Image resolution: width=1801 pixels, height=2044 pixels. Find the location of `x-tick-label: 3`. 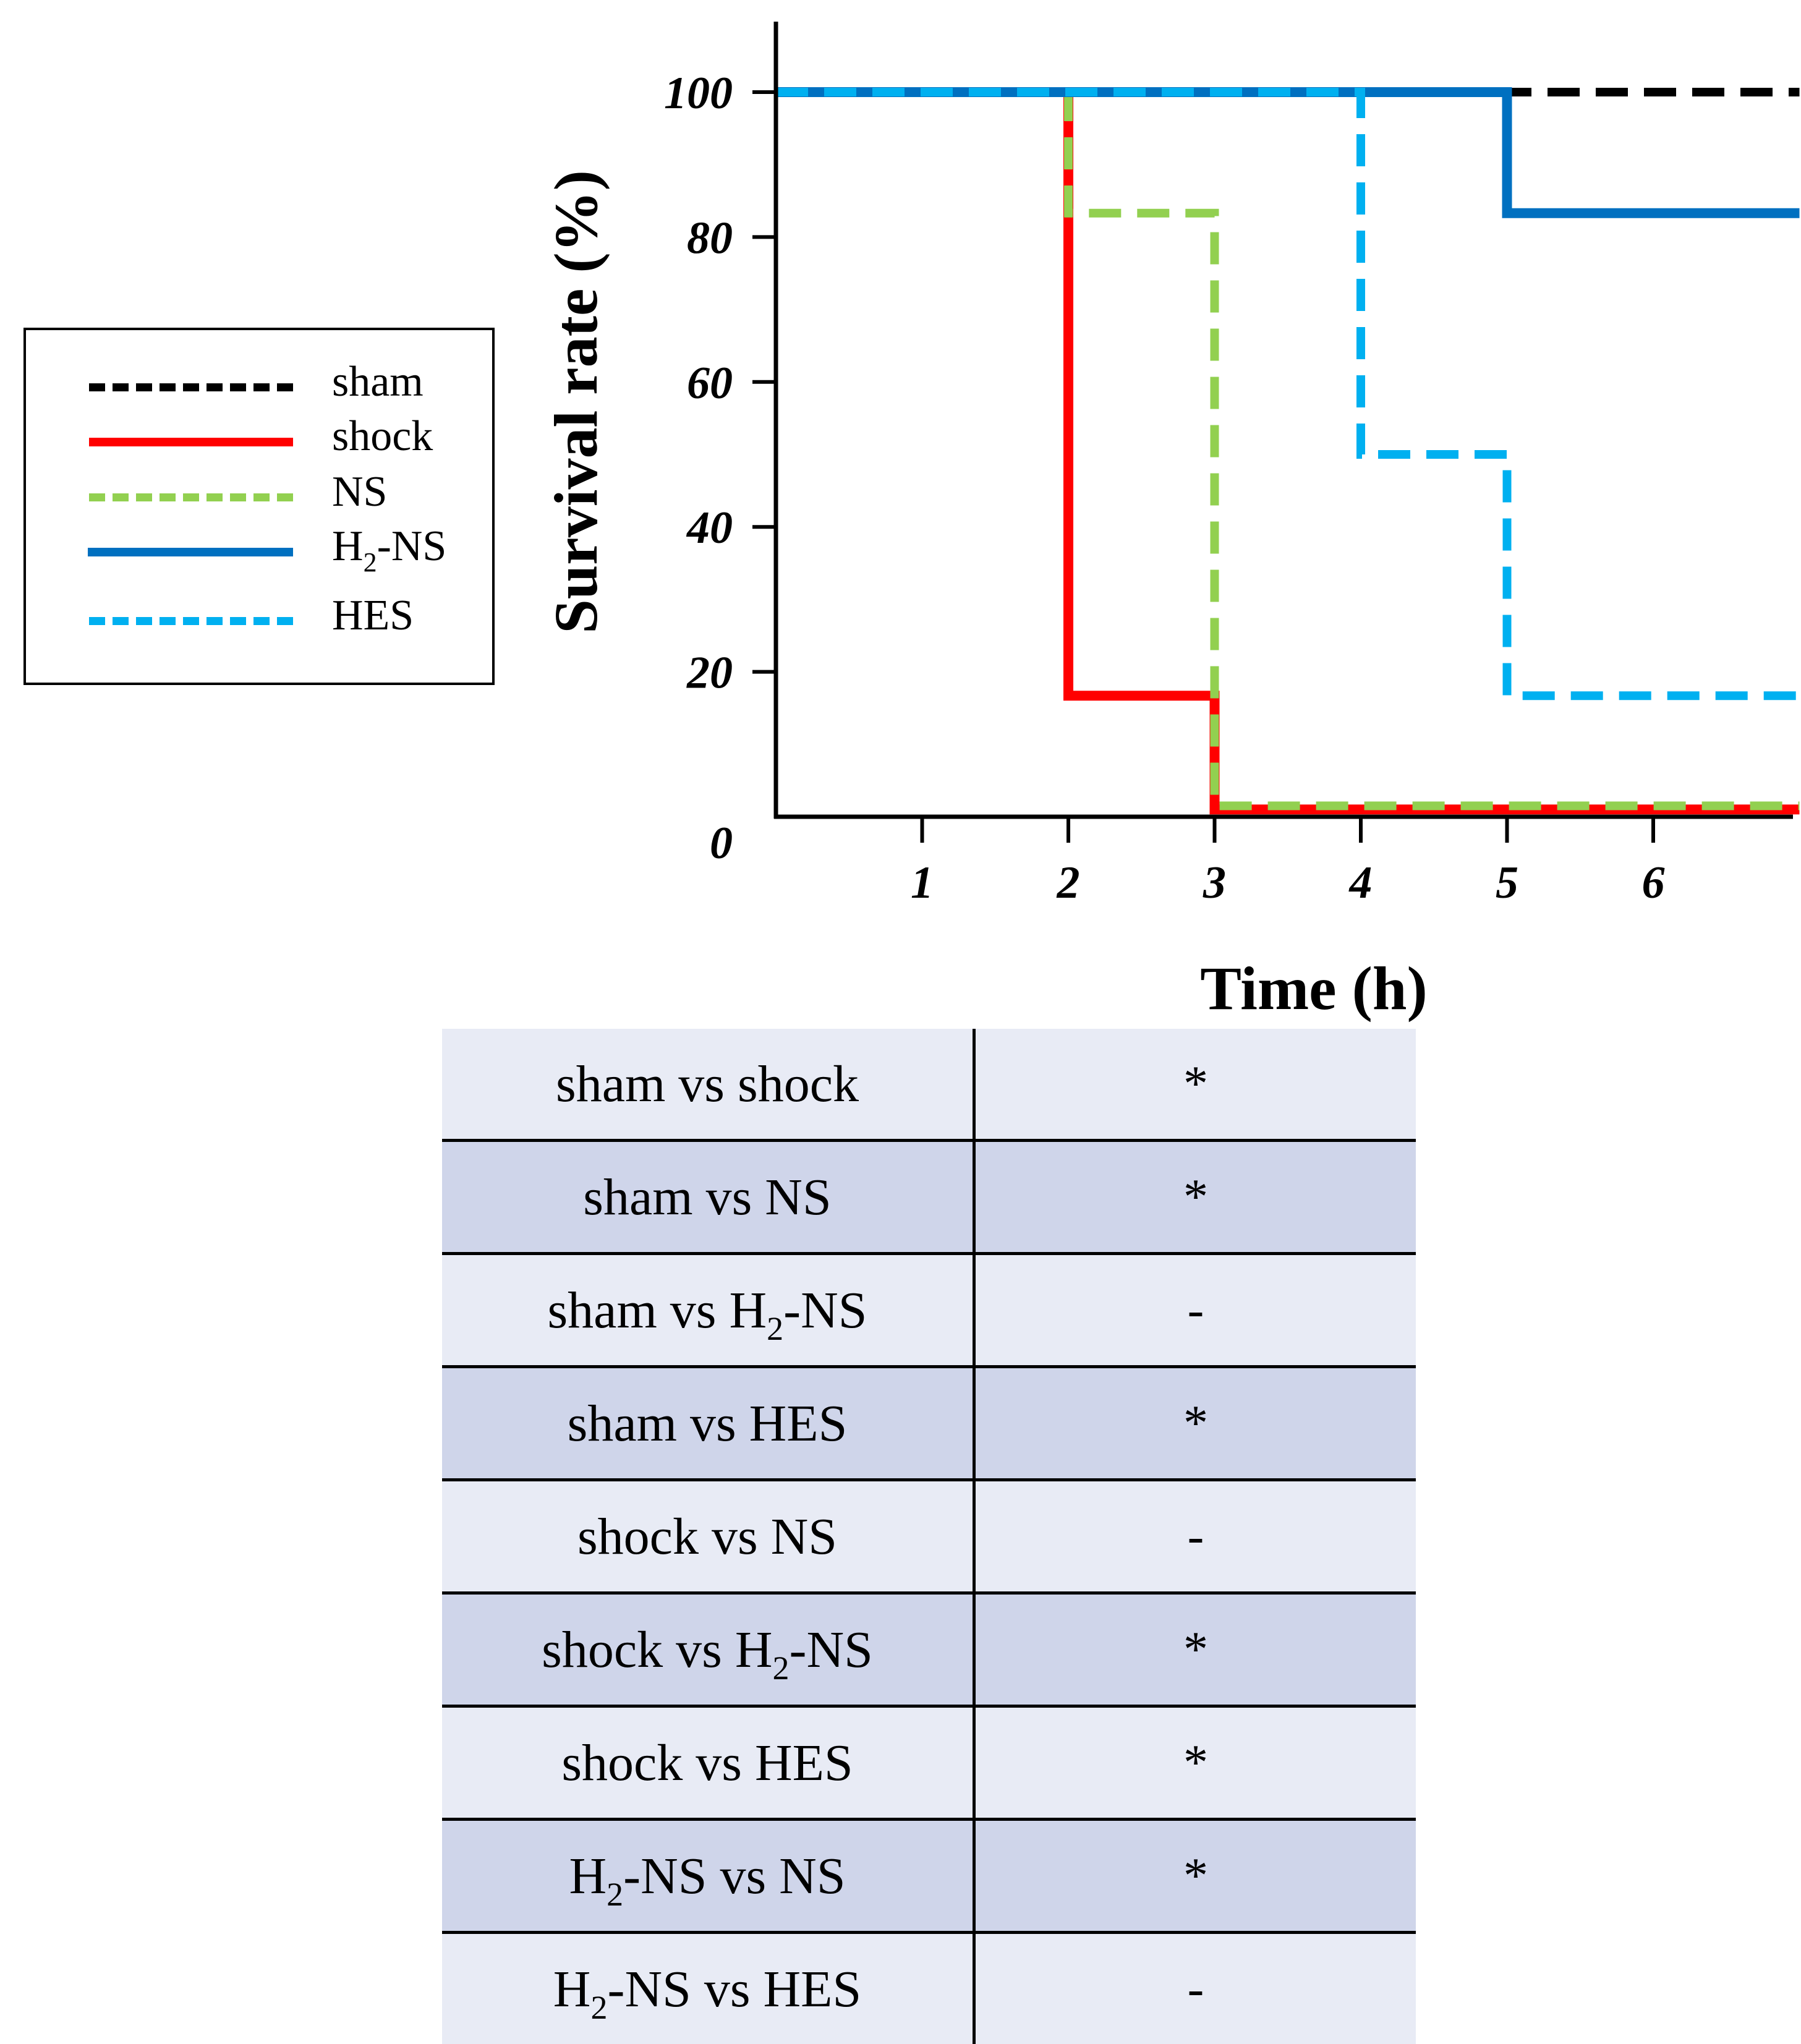

x-tick-label: 3 is located at coordinates (1214, 883).